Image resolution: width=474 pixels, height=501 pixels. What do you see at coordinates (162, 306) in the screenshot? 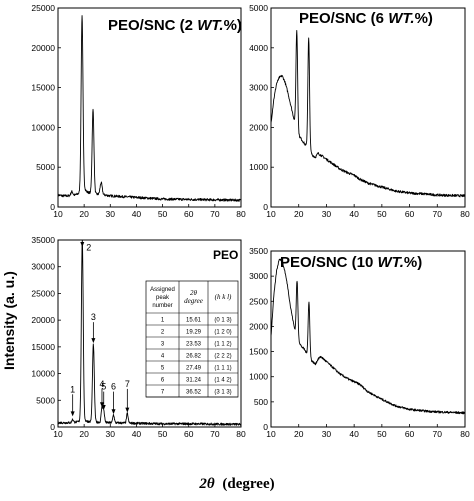
I see `table-header-cell: number` at bounding box center [162, 306].